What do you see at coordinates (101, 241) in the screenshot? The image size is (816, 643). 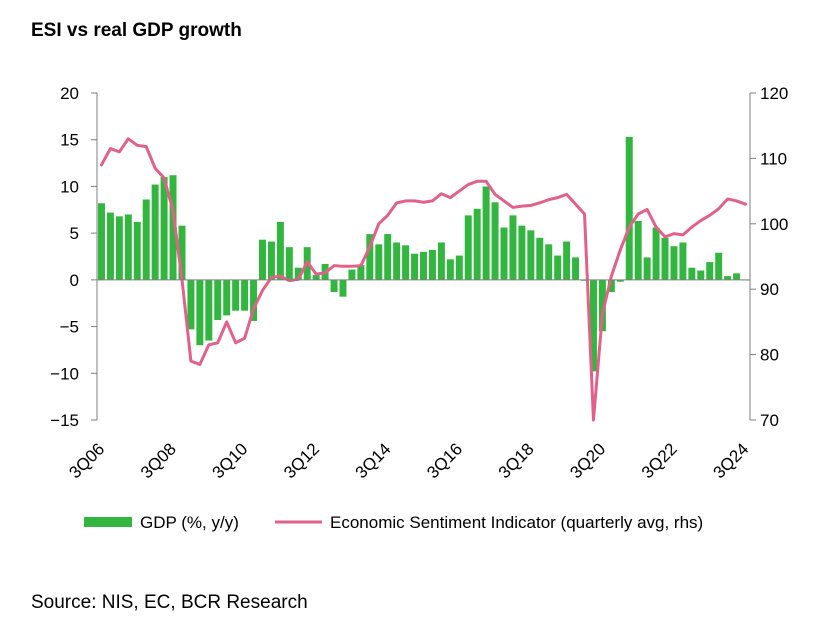 I see `gdp-bar-3Q06` at bounding box center [101, 241].